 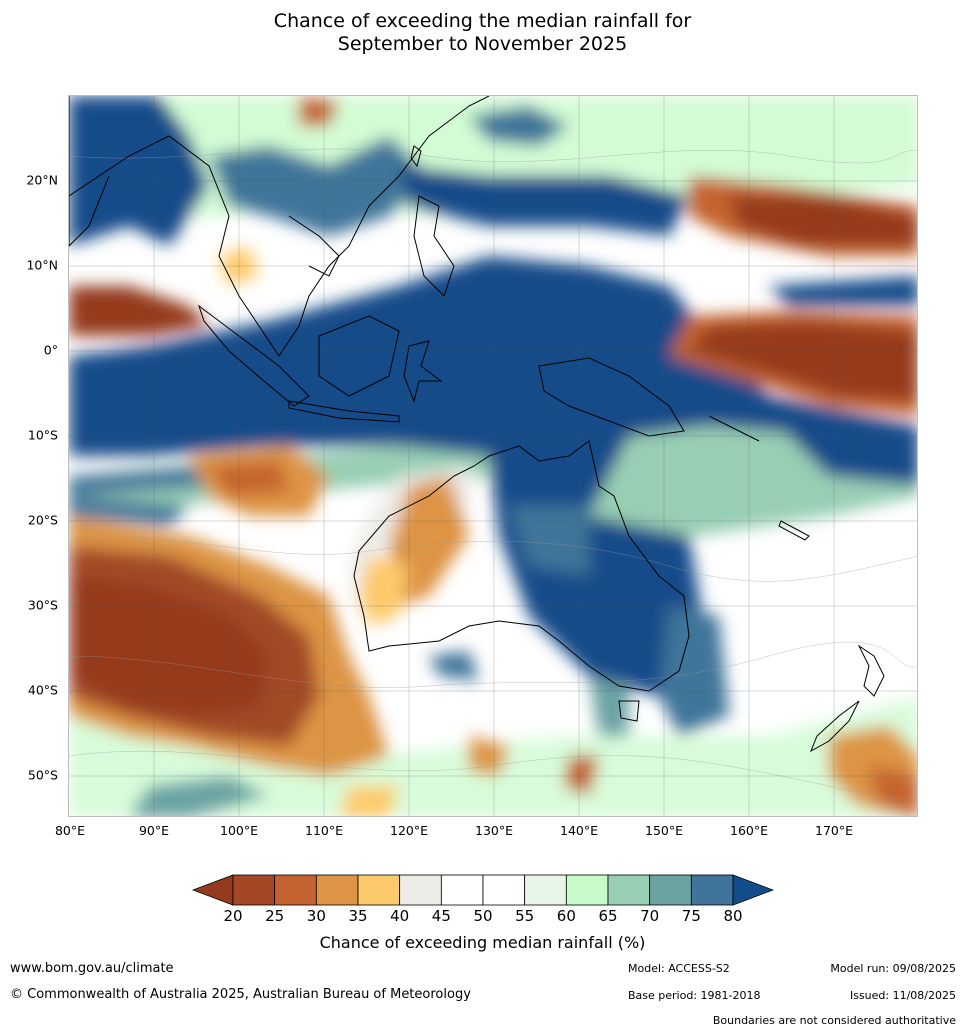 What do you see at coordinates (494, 830) in the screenshot?
I see `lon-label-130e: 130°E` at bounding box center [494, 830].